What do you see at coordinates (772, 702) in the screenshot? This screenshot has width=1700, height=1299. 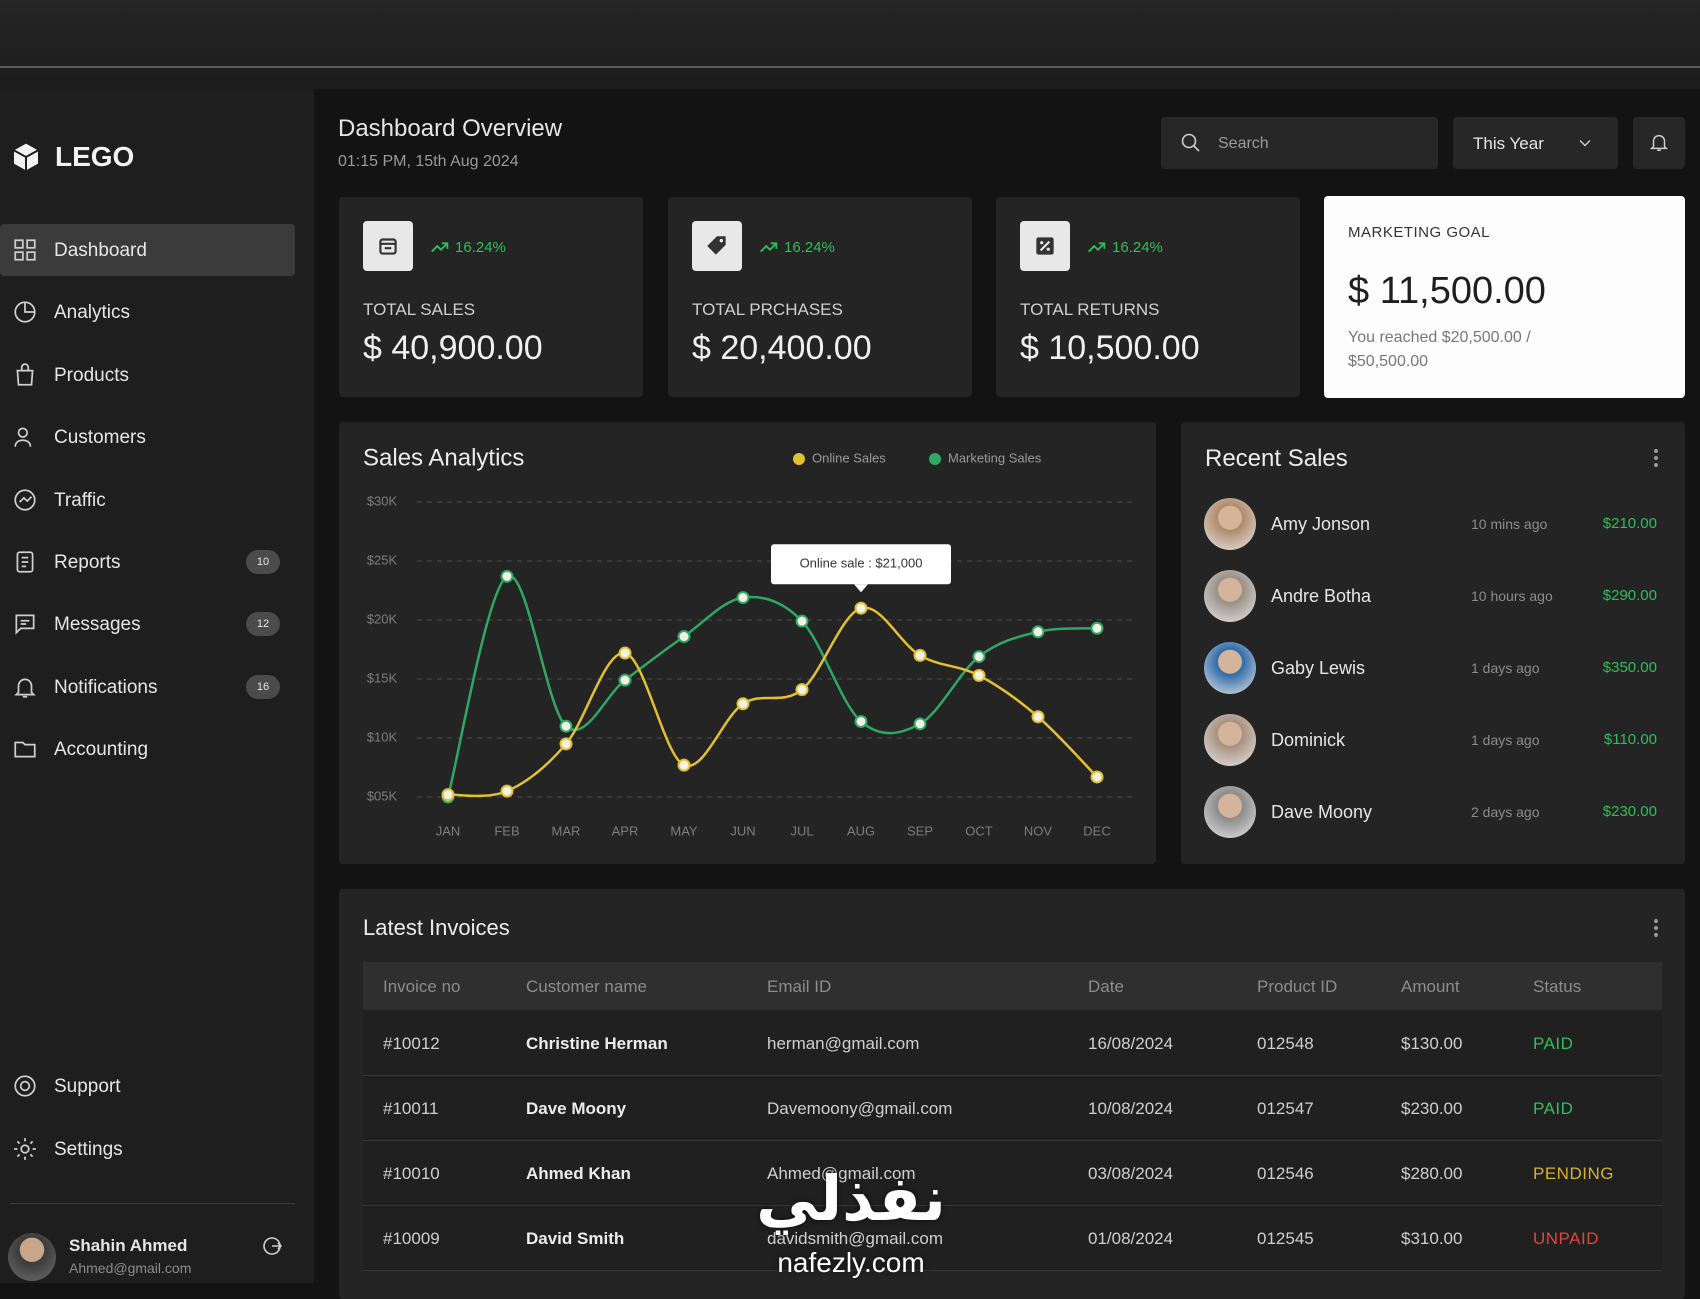 I see `series-line` at bounding box center [772, 702].